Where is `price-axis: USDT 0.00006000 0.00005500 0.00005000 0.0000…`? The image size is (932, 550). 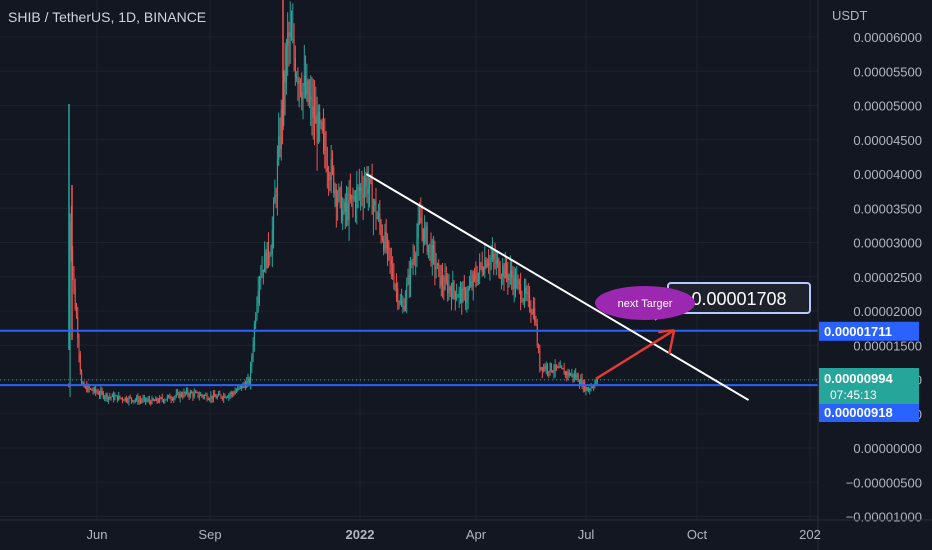 price-axis: USDT 0.00006000 0.00005500 0.00005000 0.0000… is located at coordinates (869, 275).